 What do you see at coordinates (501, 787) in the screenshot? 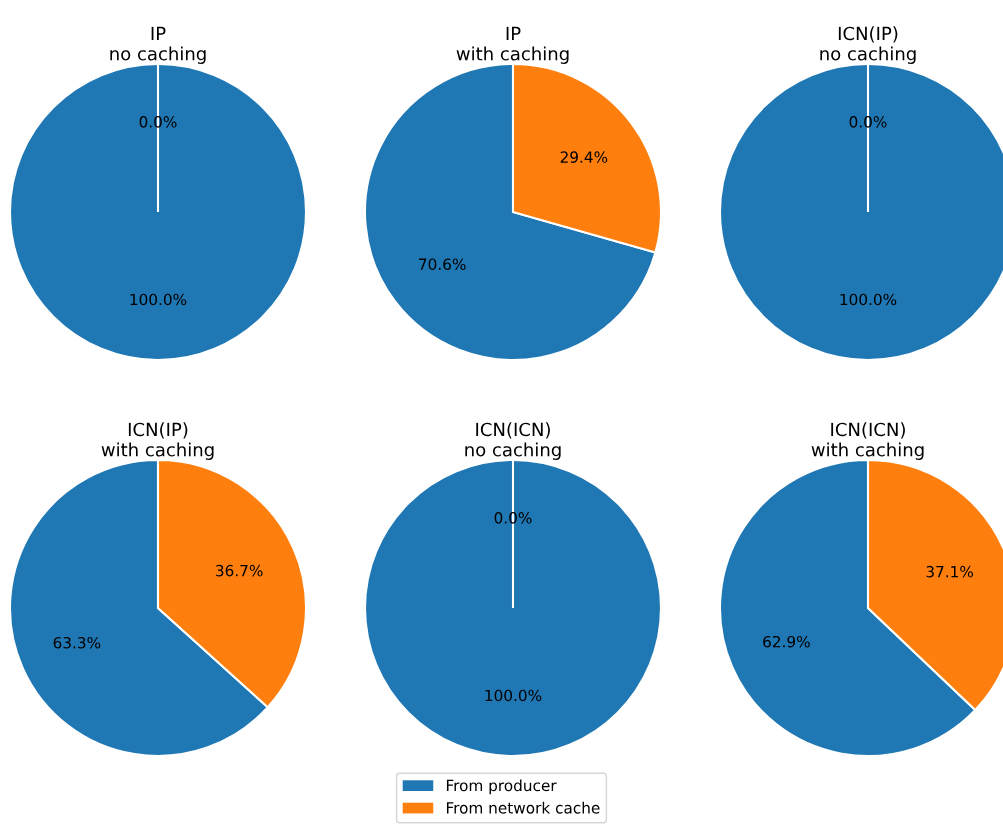
I see `legend-label: From producer` at bounding box center [501, 787].